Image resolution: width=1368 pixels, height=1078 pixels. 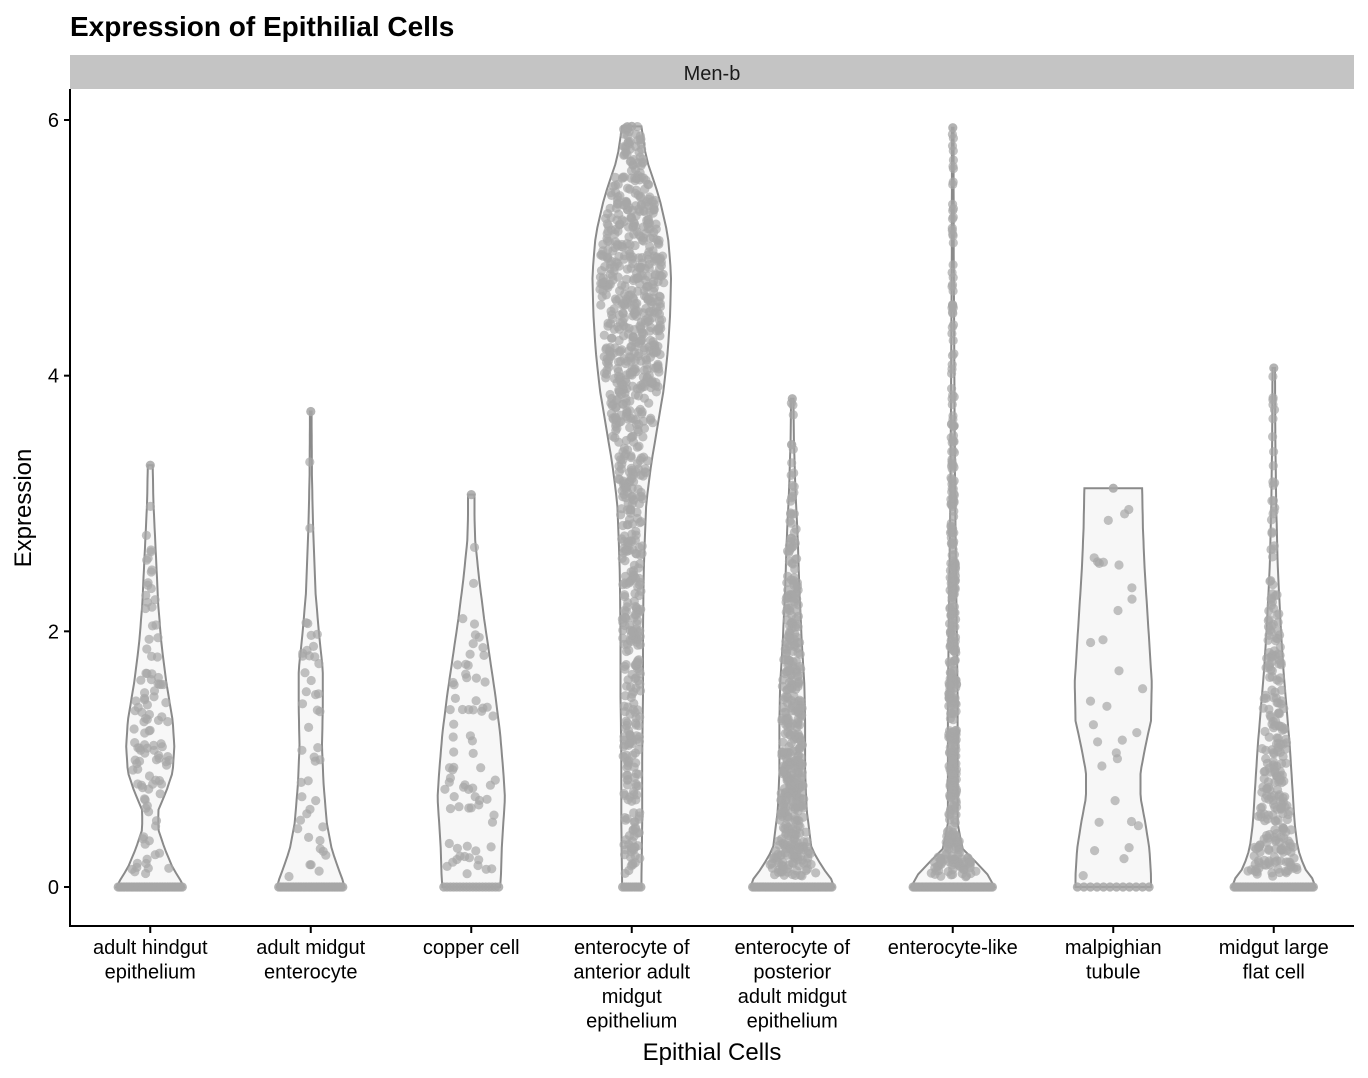 What do you see at coordinates (310, 960) in the screenshot?
I see `x-tick-label: adult midgut enterocyte` at bounding box center [310, 960].